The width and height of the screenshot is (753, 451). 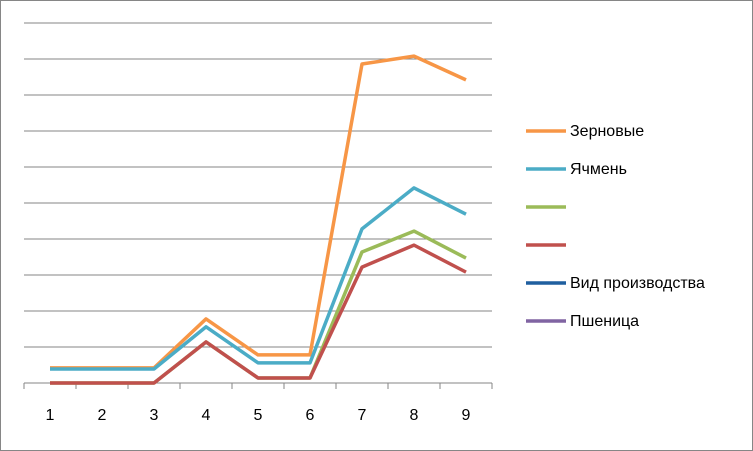 I want to click on legend-label: Зерновые, so click(x=607, y=131).